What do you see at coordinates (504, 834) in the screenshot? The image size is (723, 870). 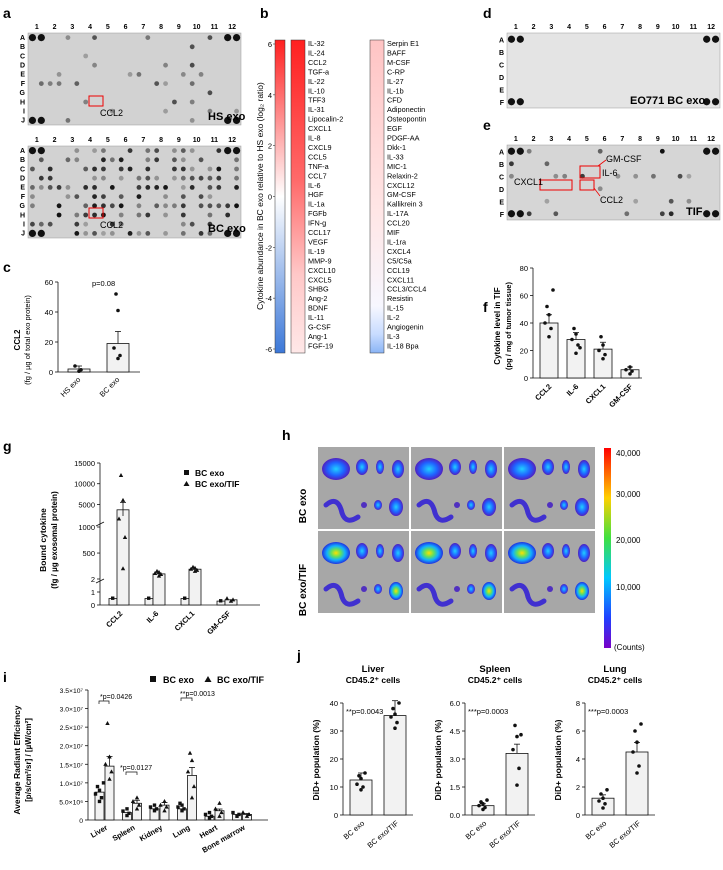 I see `j-xtick-1-1: BC exo/TIF` at bounding box center [504, 834].